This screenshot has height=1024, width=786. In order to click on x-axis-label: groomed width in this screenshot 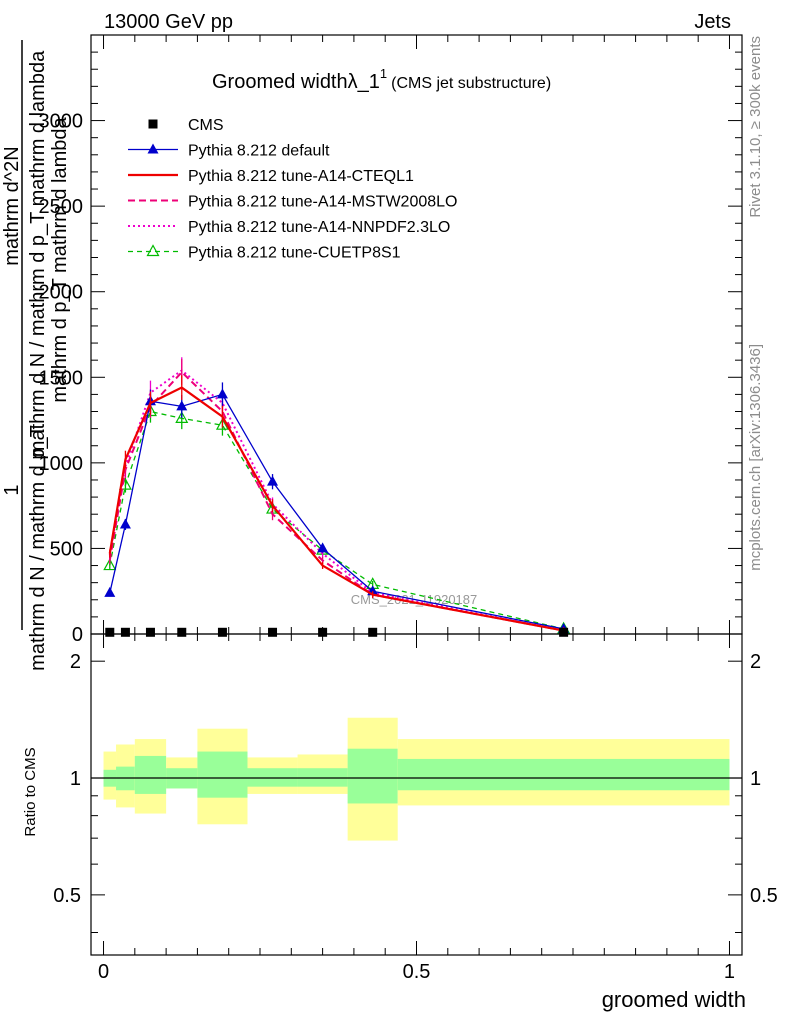, I will do `click(674, 999)`.